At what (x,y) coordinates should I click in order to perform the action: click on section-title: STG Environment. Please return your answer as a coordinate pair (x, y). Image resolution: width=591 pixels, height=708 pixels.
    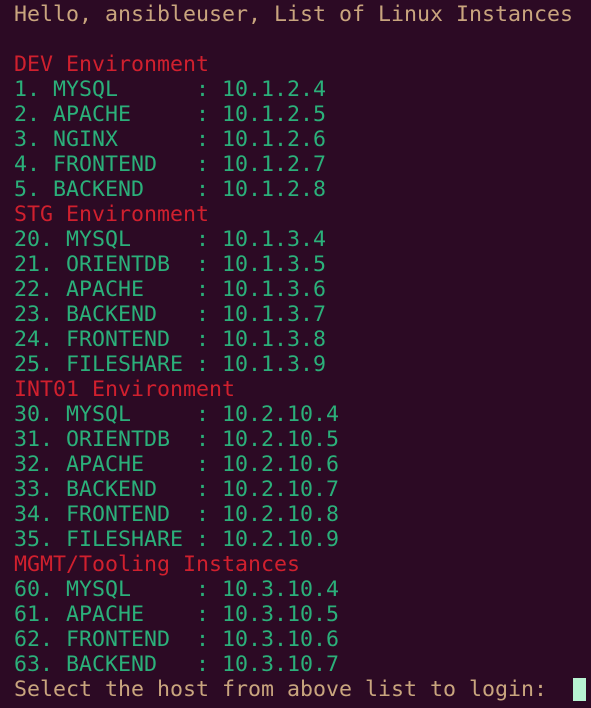
    Looking at the image, I should click on (112, 214).